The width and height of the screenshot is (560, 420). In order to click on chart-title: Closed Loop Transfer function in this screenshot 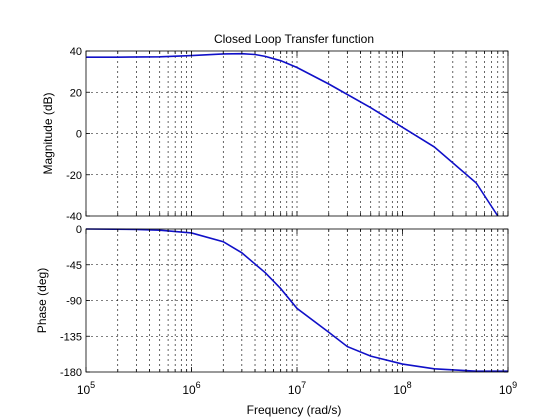, I will do `click(294, 39)`.